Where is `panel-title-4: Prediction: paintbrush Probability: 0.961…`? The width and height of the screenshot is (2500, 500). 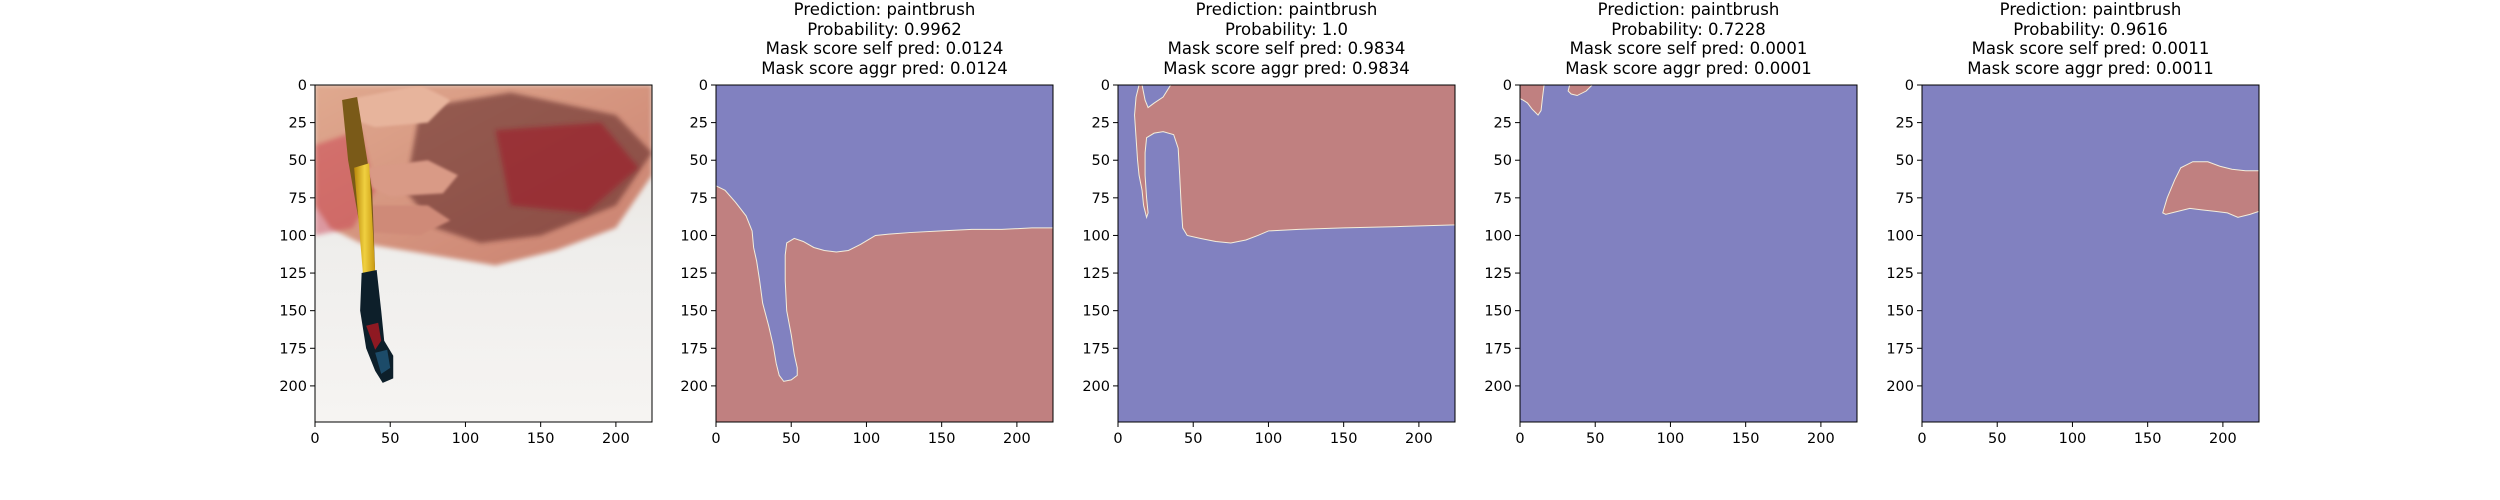 panel-title-4: Prediction: paintbrush Probability: 0.961… is located at coordinates (2091, 39).